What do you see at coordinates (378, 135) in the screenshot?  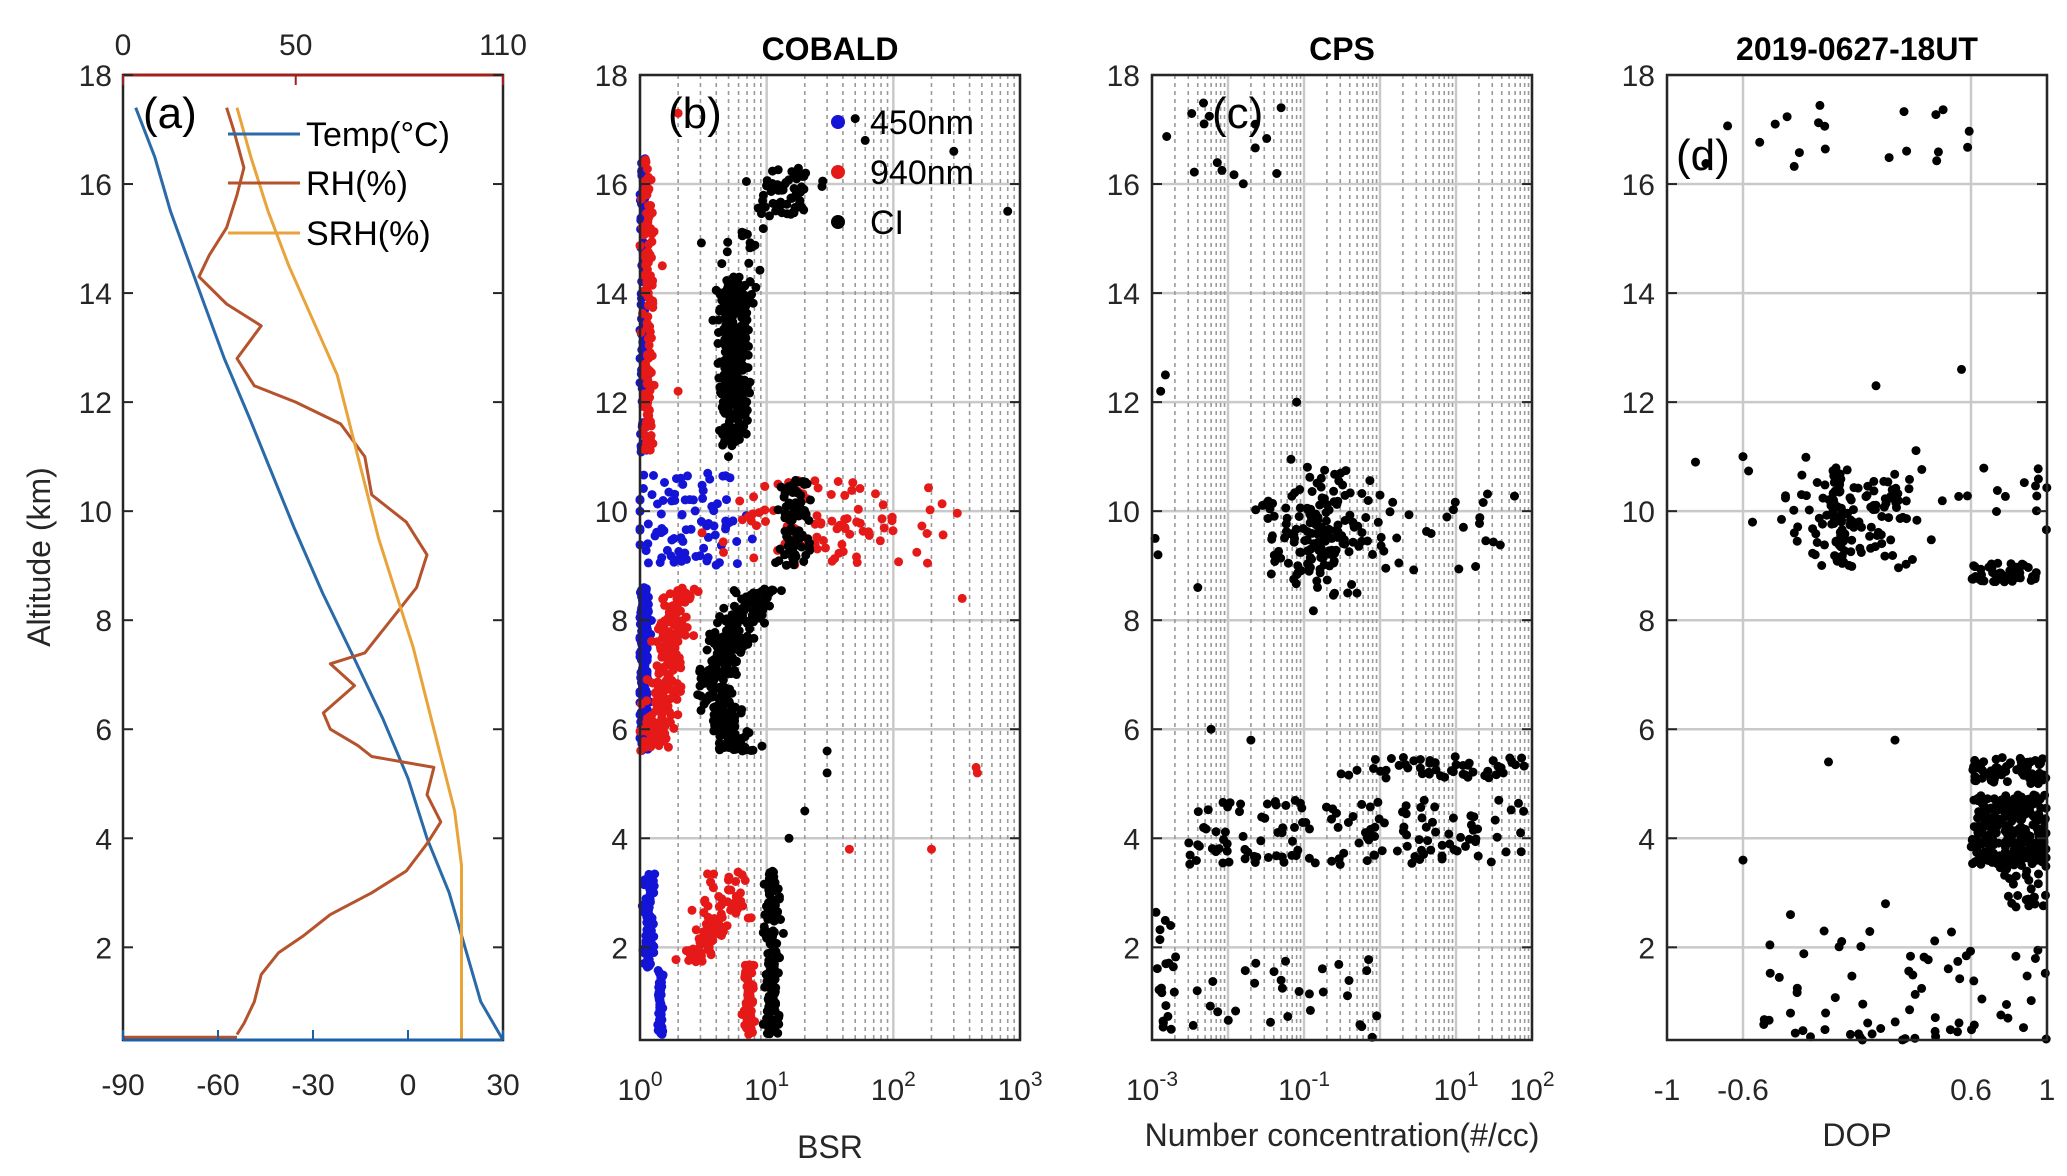 I see `legend-temp-label: Temp(°C)` at bounding box center [378, 135].